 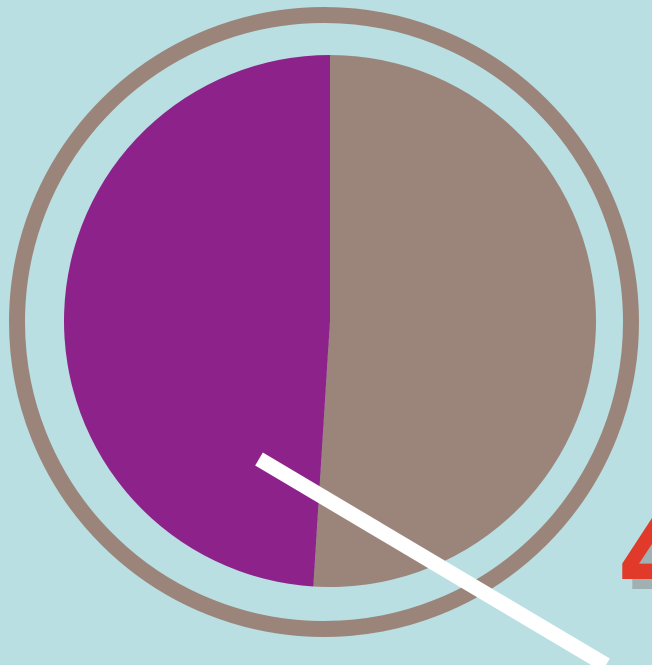 What do you see at coordinates (641, 558) in the screenshot?
I see `callout-label-shadow: 4` at bounding box center [641, 558].